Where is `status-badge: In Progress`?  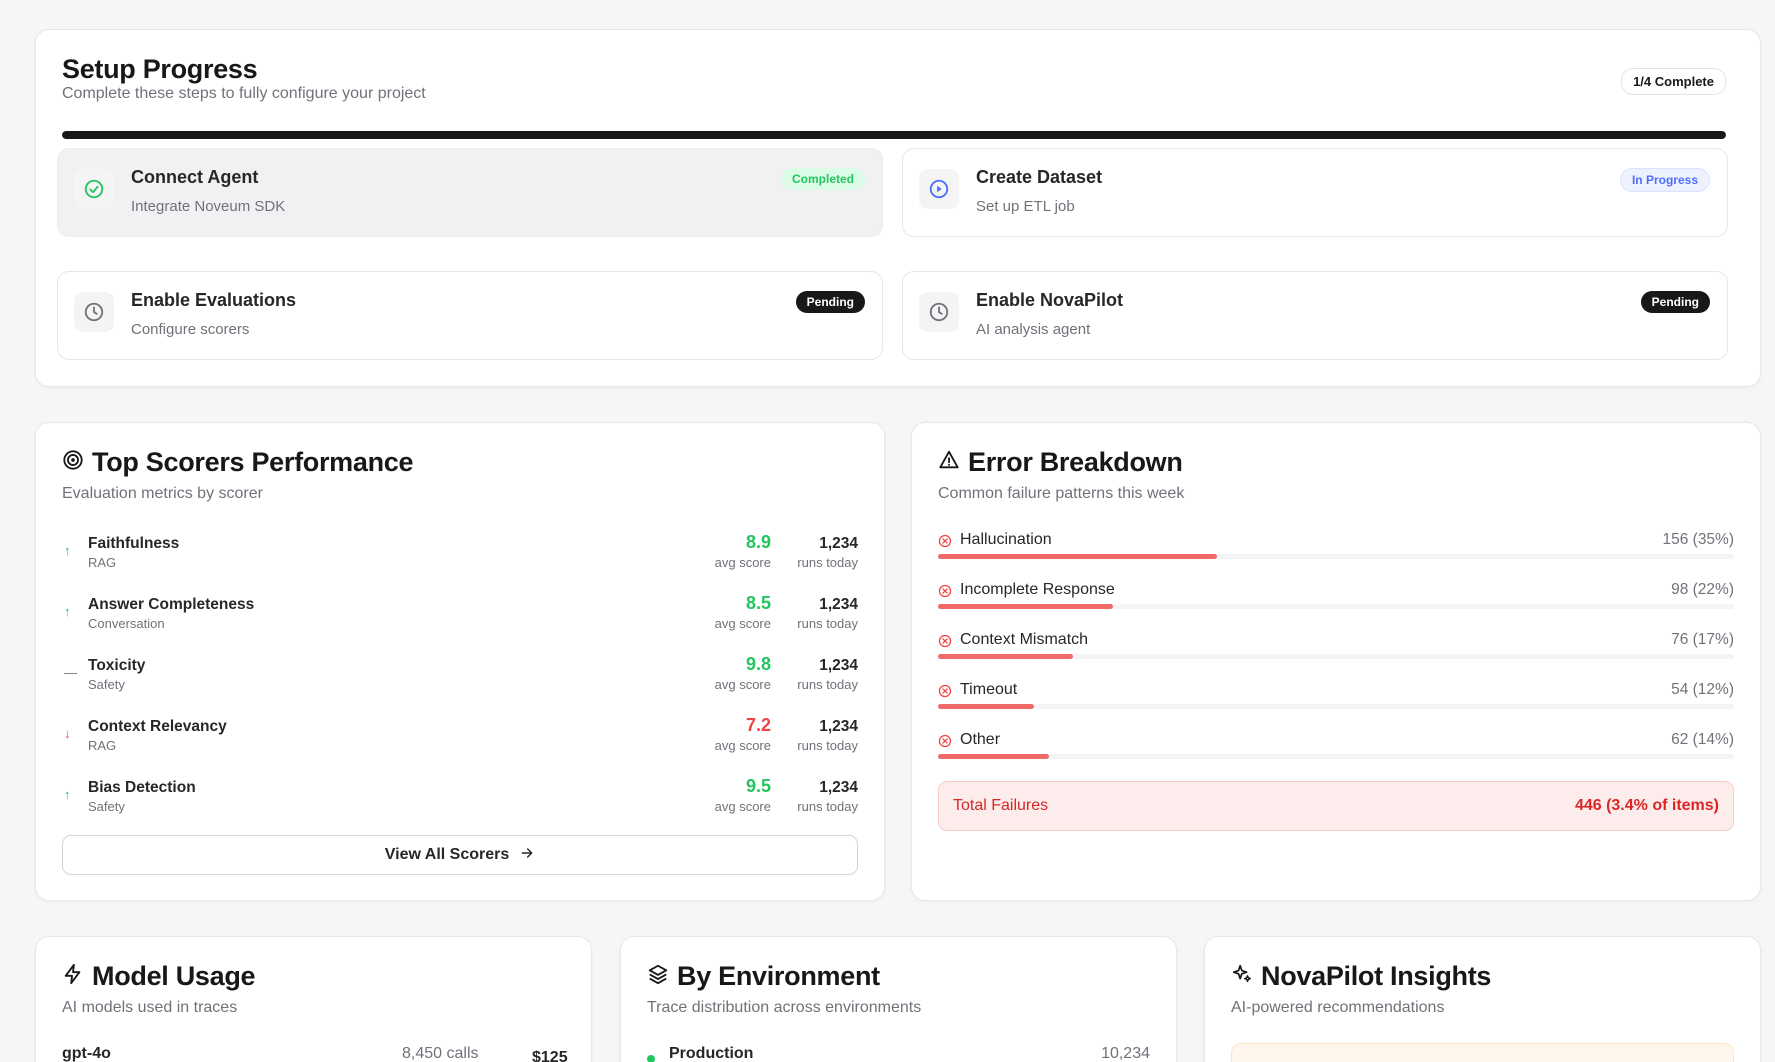
status-badge: In Progress is located at coordinates (1664, 180).